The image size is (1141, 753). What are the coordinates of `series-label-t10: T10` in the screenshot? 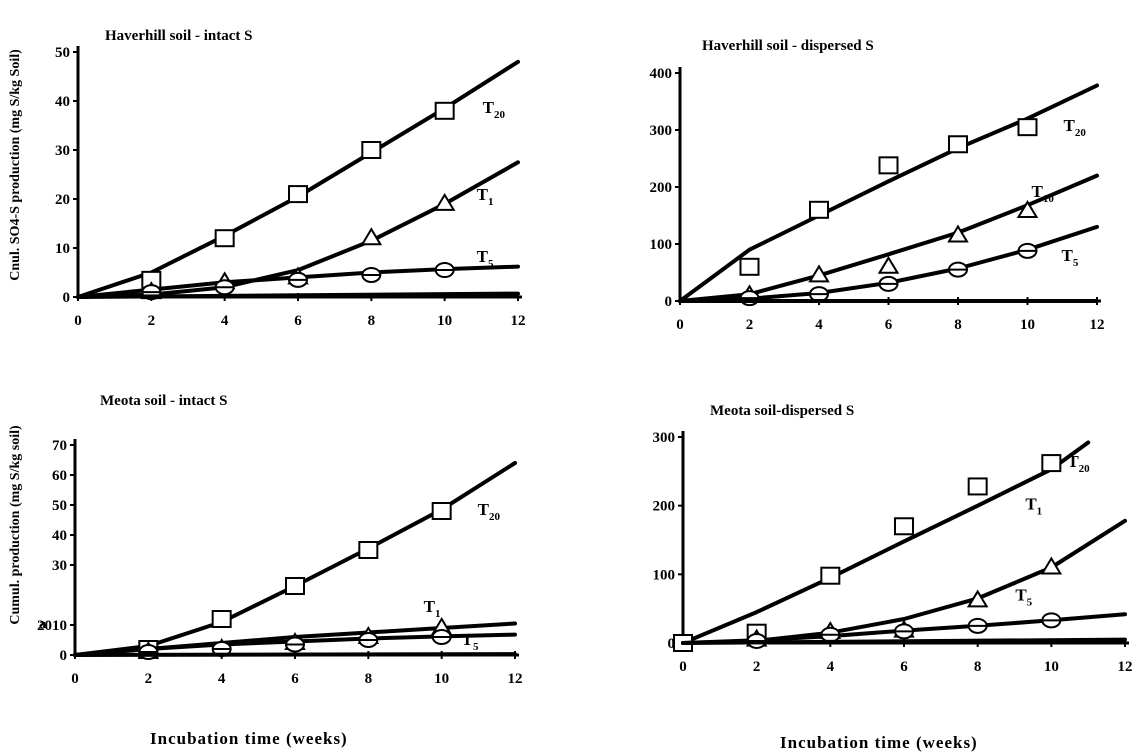 It's located at (1043, 193).